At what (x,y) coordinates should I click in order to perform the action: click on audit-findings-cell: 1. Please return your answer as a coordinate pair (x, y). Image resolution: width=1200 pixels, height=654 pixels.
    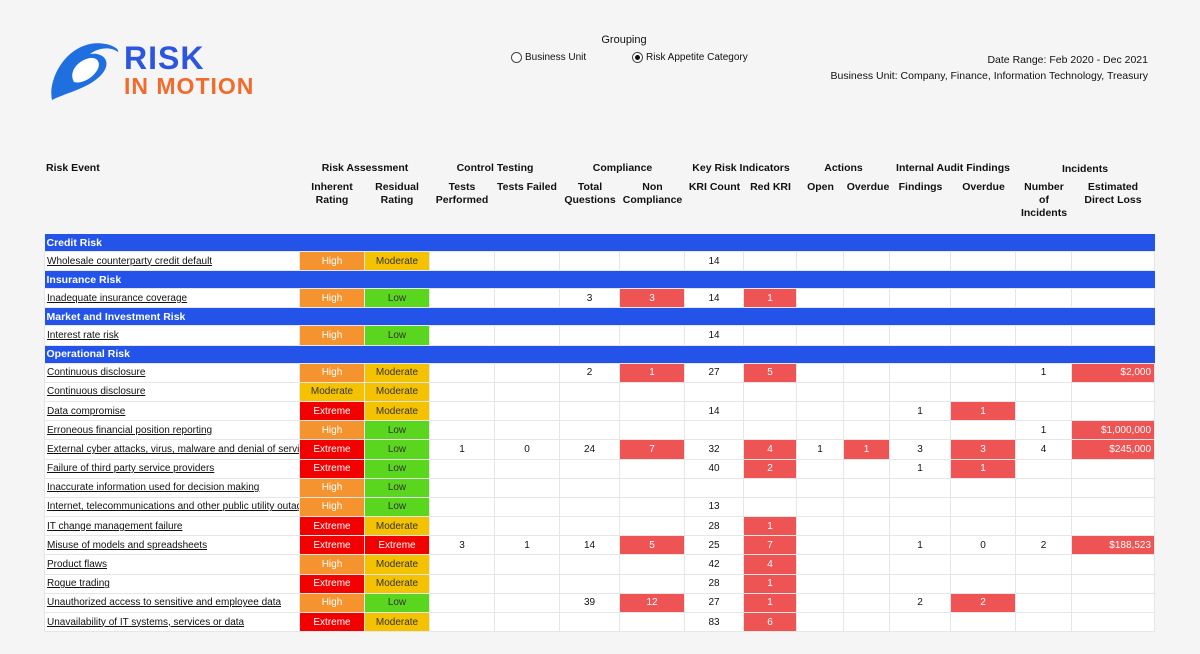
    Looking at the image, I should click on (920, 411).